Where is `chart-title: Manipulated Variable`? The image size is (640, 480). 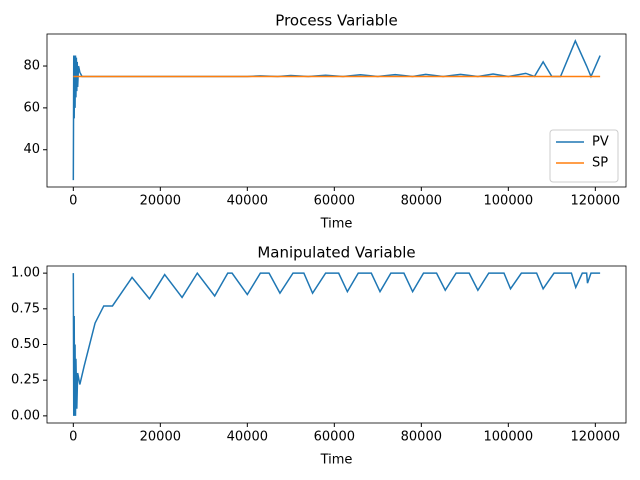 chart-title: Manipulated Variable is located at coordinates (336, 253).